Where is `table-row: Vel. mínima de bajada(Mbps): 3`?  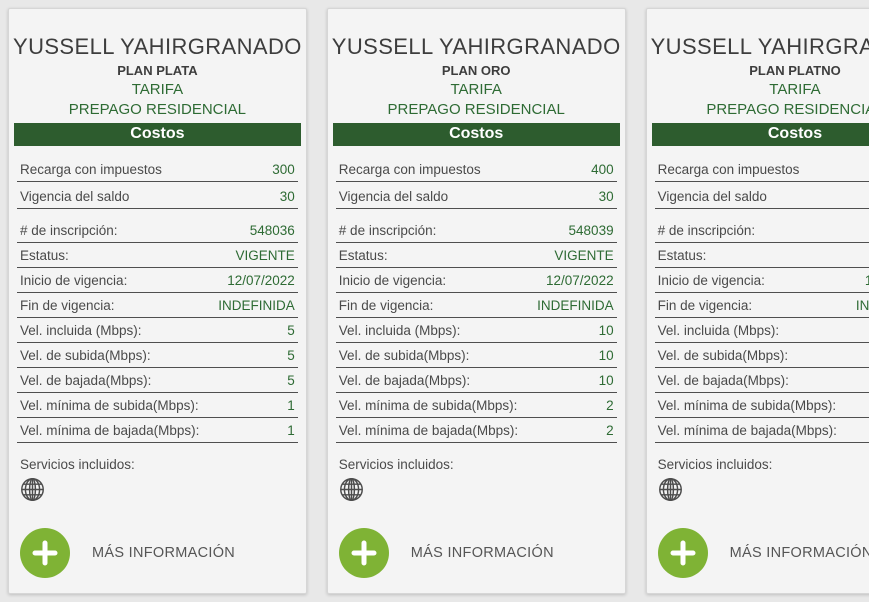 table-row: Vel. mínima de bajada(Mbps): 3 is located at coordinates (761, 431).